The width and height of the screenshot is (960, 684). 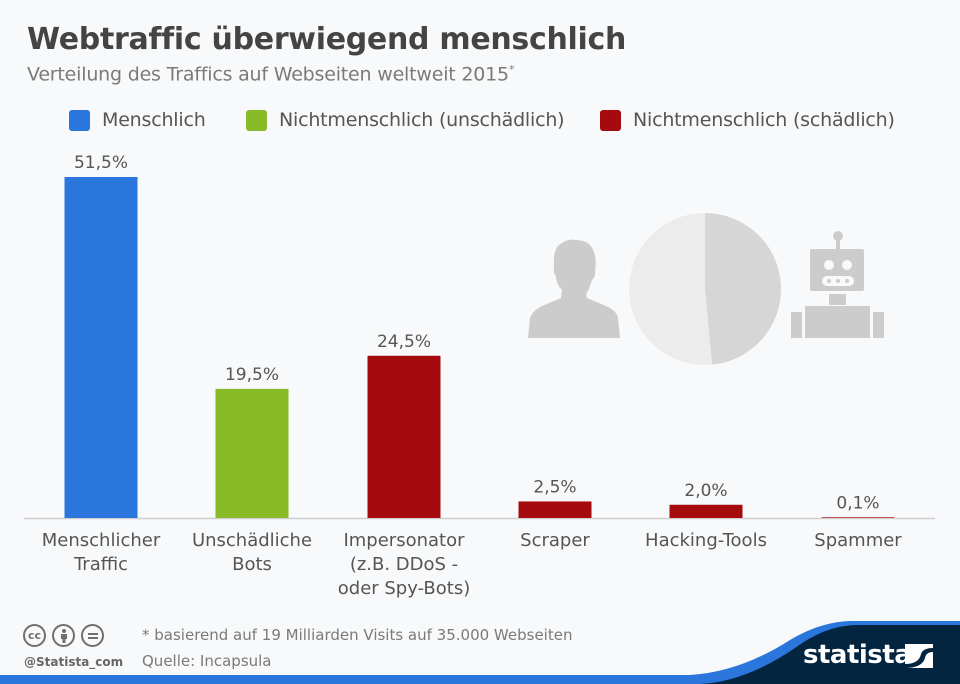 I want to click on bar-value-label: 51,5%, so click(x=101, y=163).